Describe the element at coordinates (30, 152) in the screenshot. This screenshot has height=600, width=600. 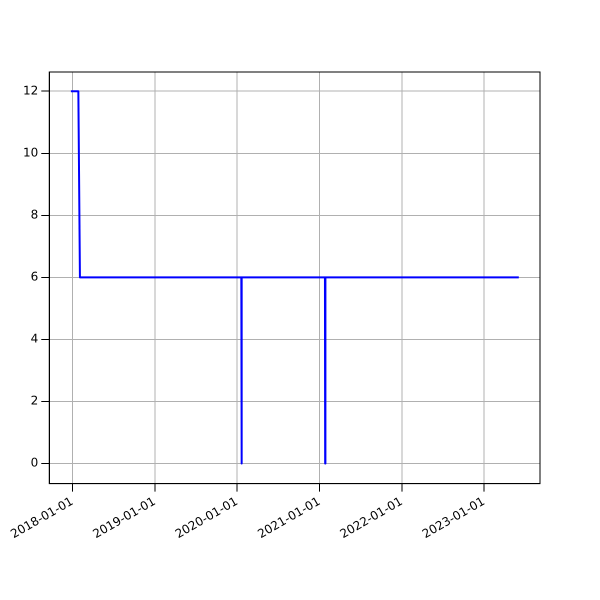
I see `y-tick-label: 10` at that location.